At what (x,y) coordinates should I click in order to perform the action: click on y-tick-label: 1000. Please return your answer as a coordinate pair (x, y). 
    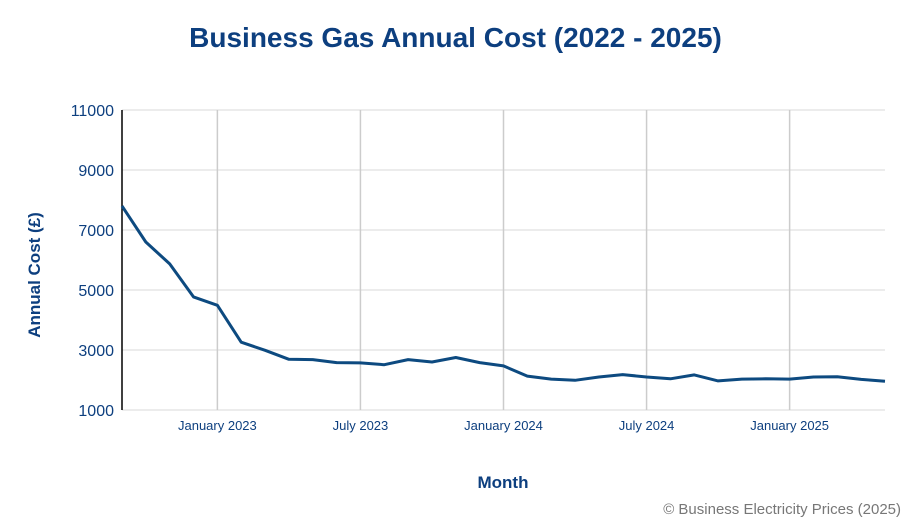
    Looking at the image, I should click on (96, 411).